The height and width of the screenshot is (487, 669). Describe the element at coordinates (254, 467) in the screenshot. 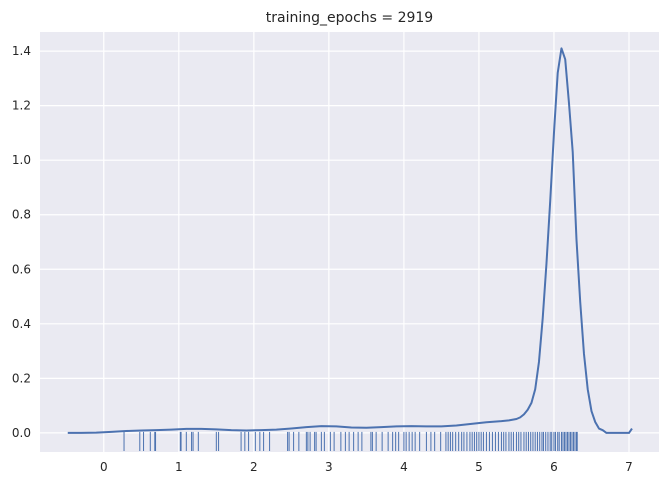

I see `x-tick-label: 2` at that location.